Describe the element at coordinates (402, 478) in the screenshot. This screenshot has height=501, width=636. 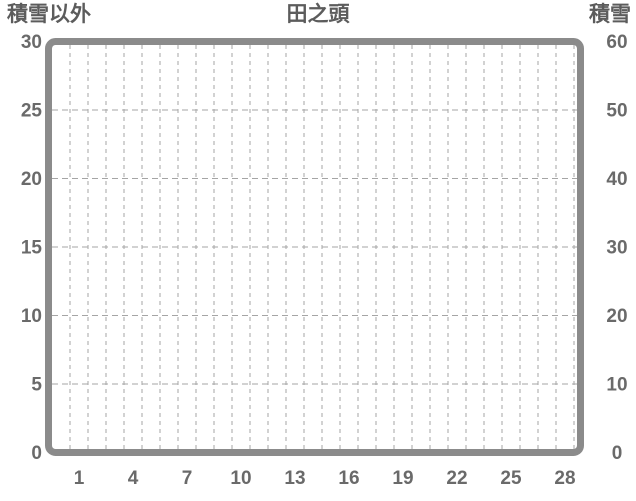
I see `x-axis-tick-label: 19` at that location.